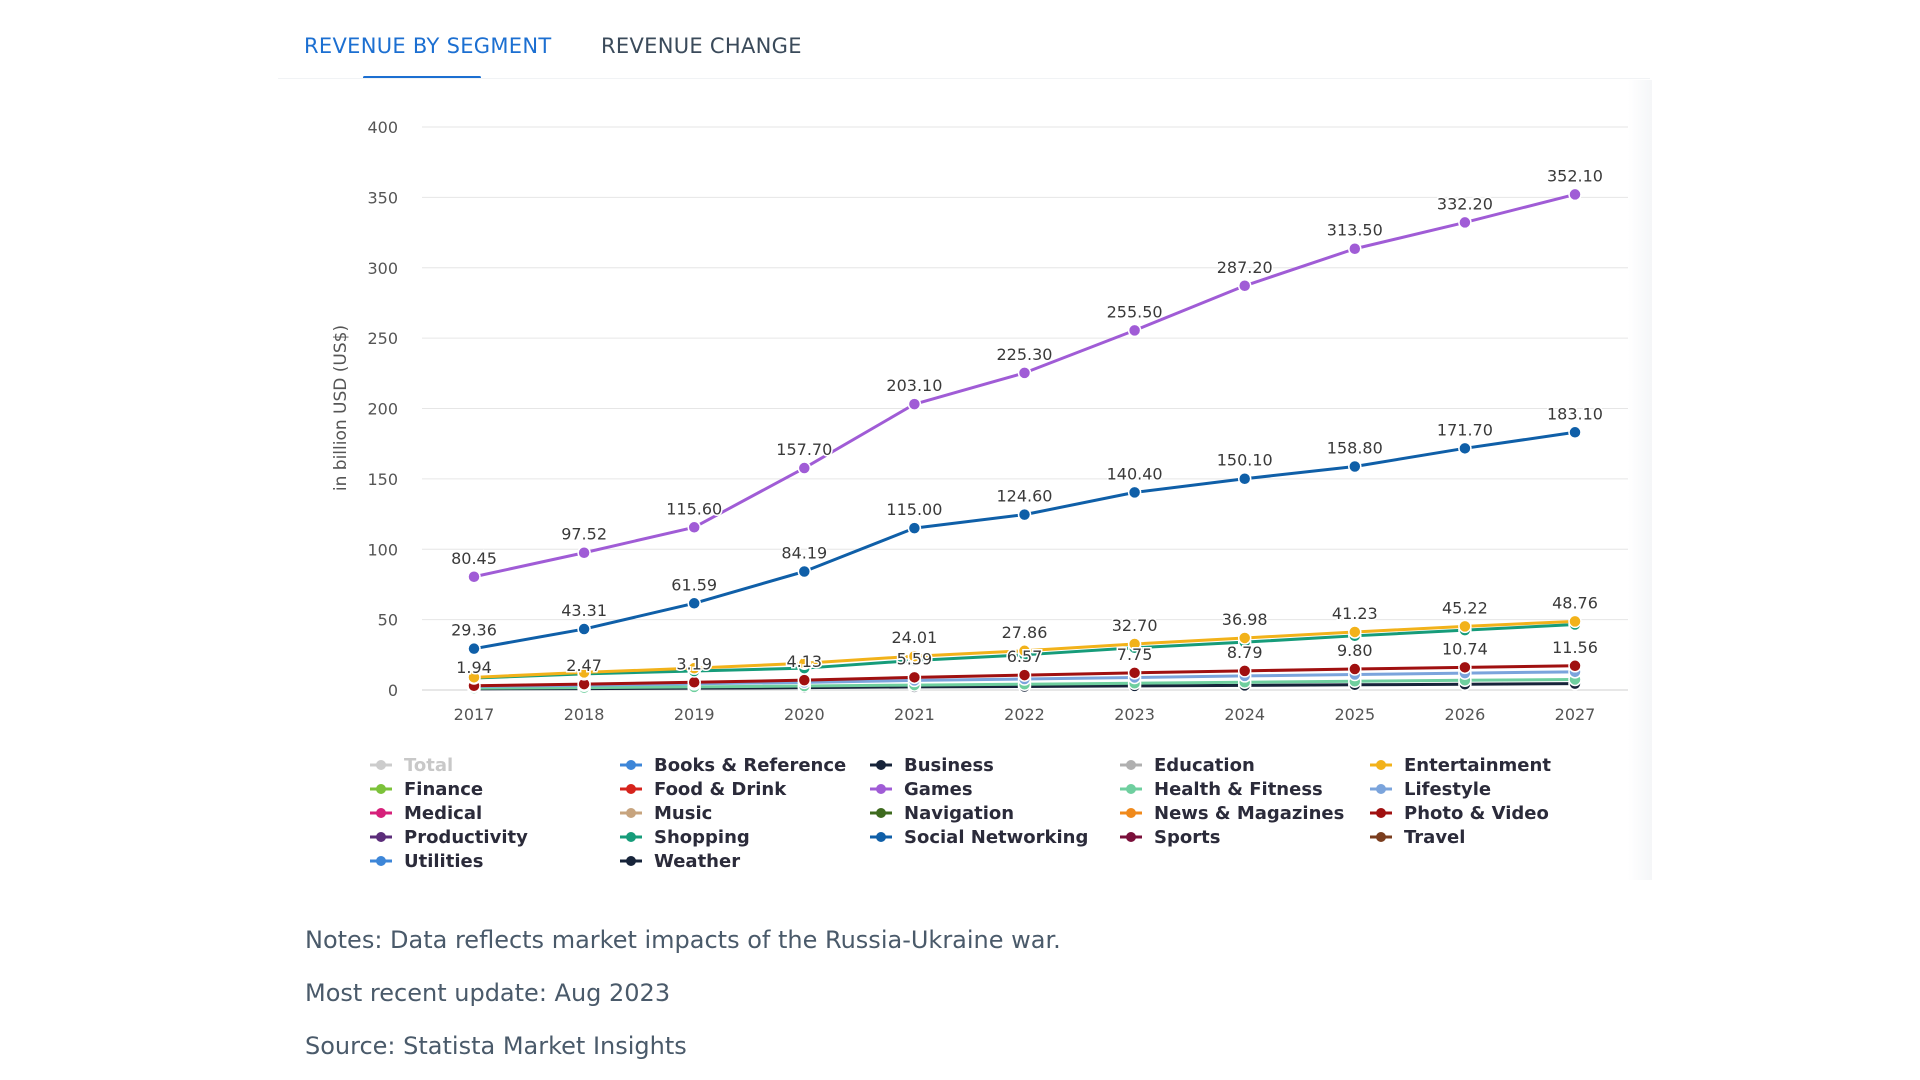 The width and height of the screenshot is (1920, 1080). What do you see at coordinates (1465, 607) in the screenshot?
I see `data-label: 45.22` at bounding box center [1465, 607].